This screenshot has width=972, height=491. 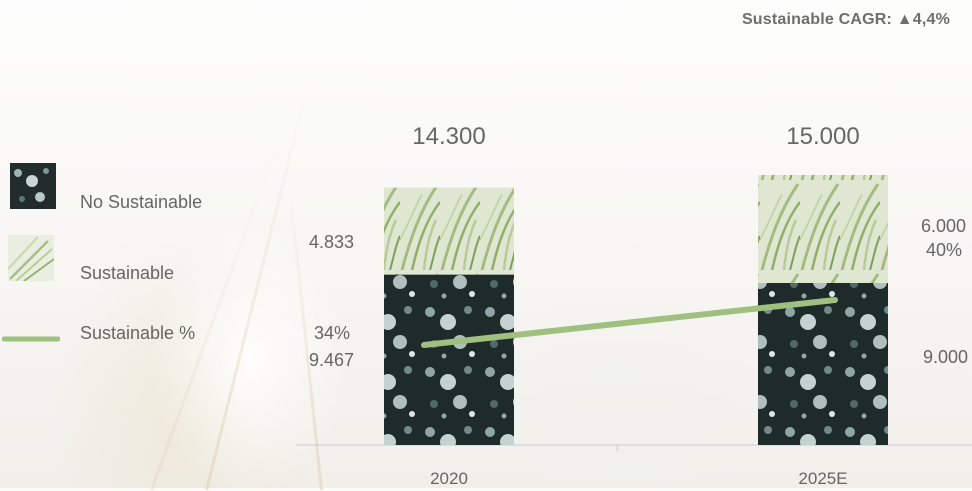 I want to click on legend-label-sustainable: Sustainable, so click(x=127, y=273).